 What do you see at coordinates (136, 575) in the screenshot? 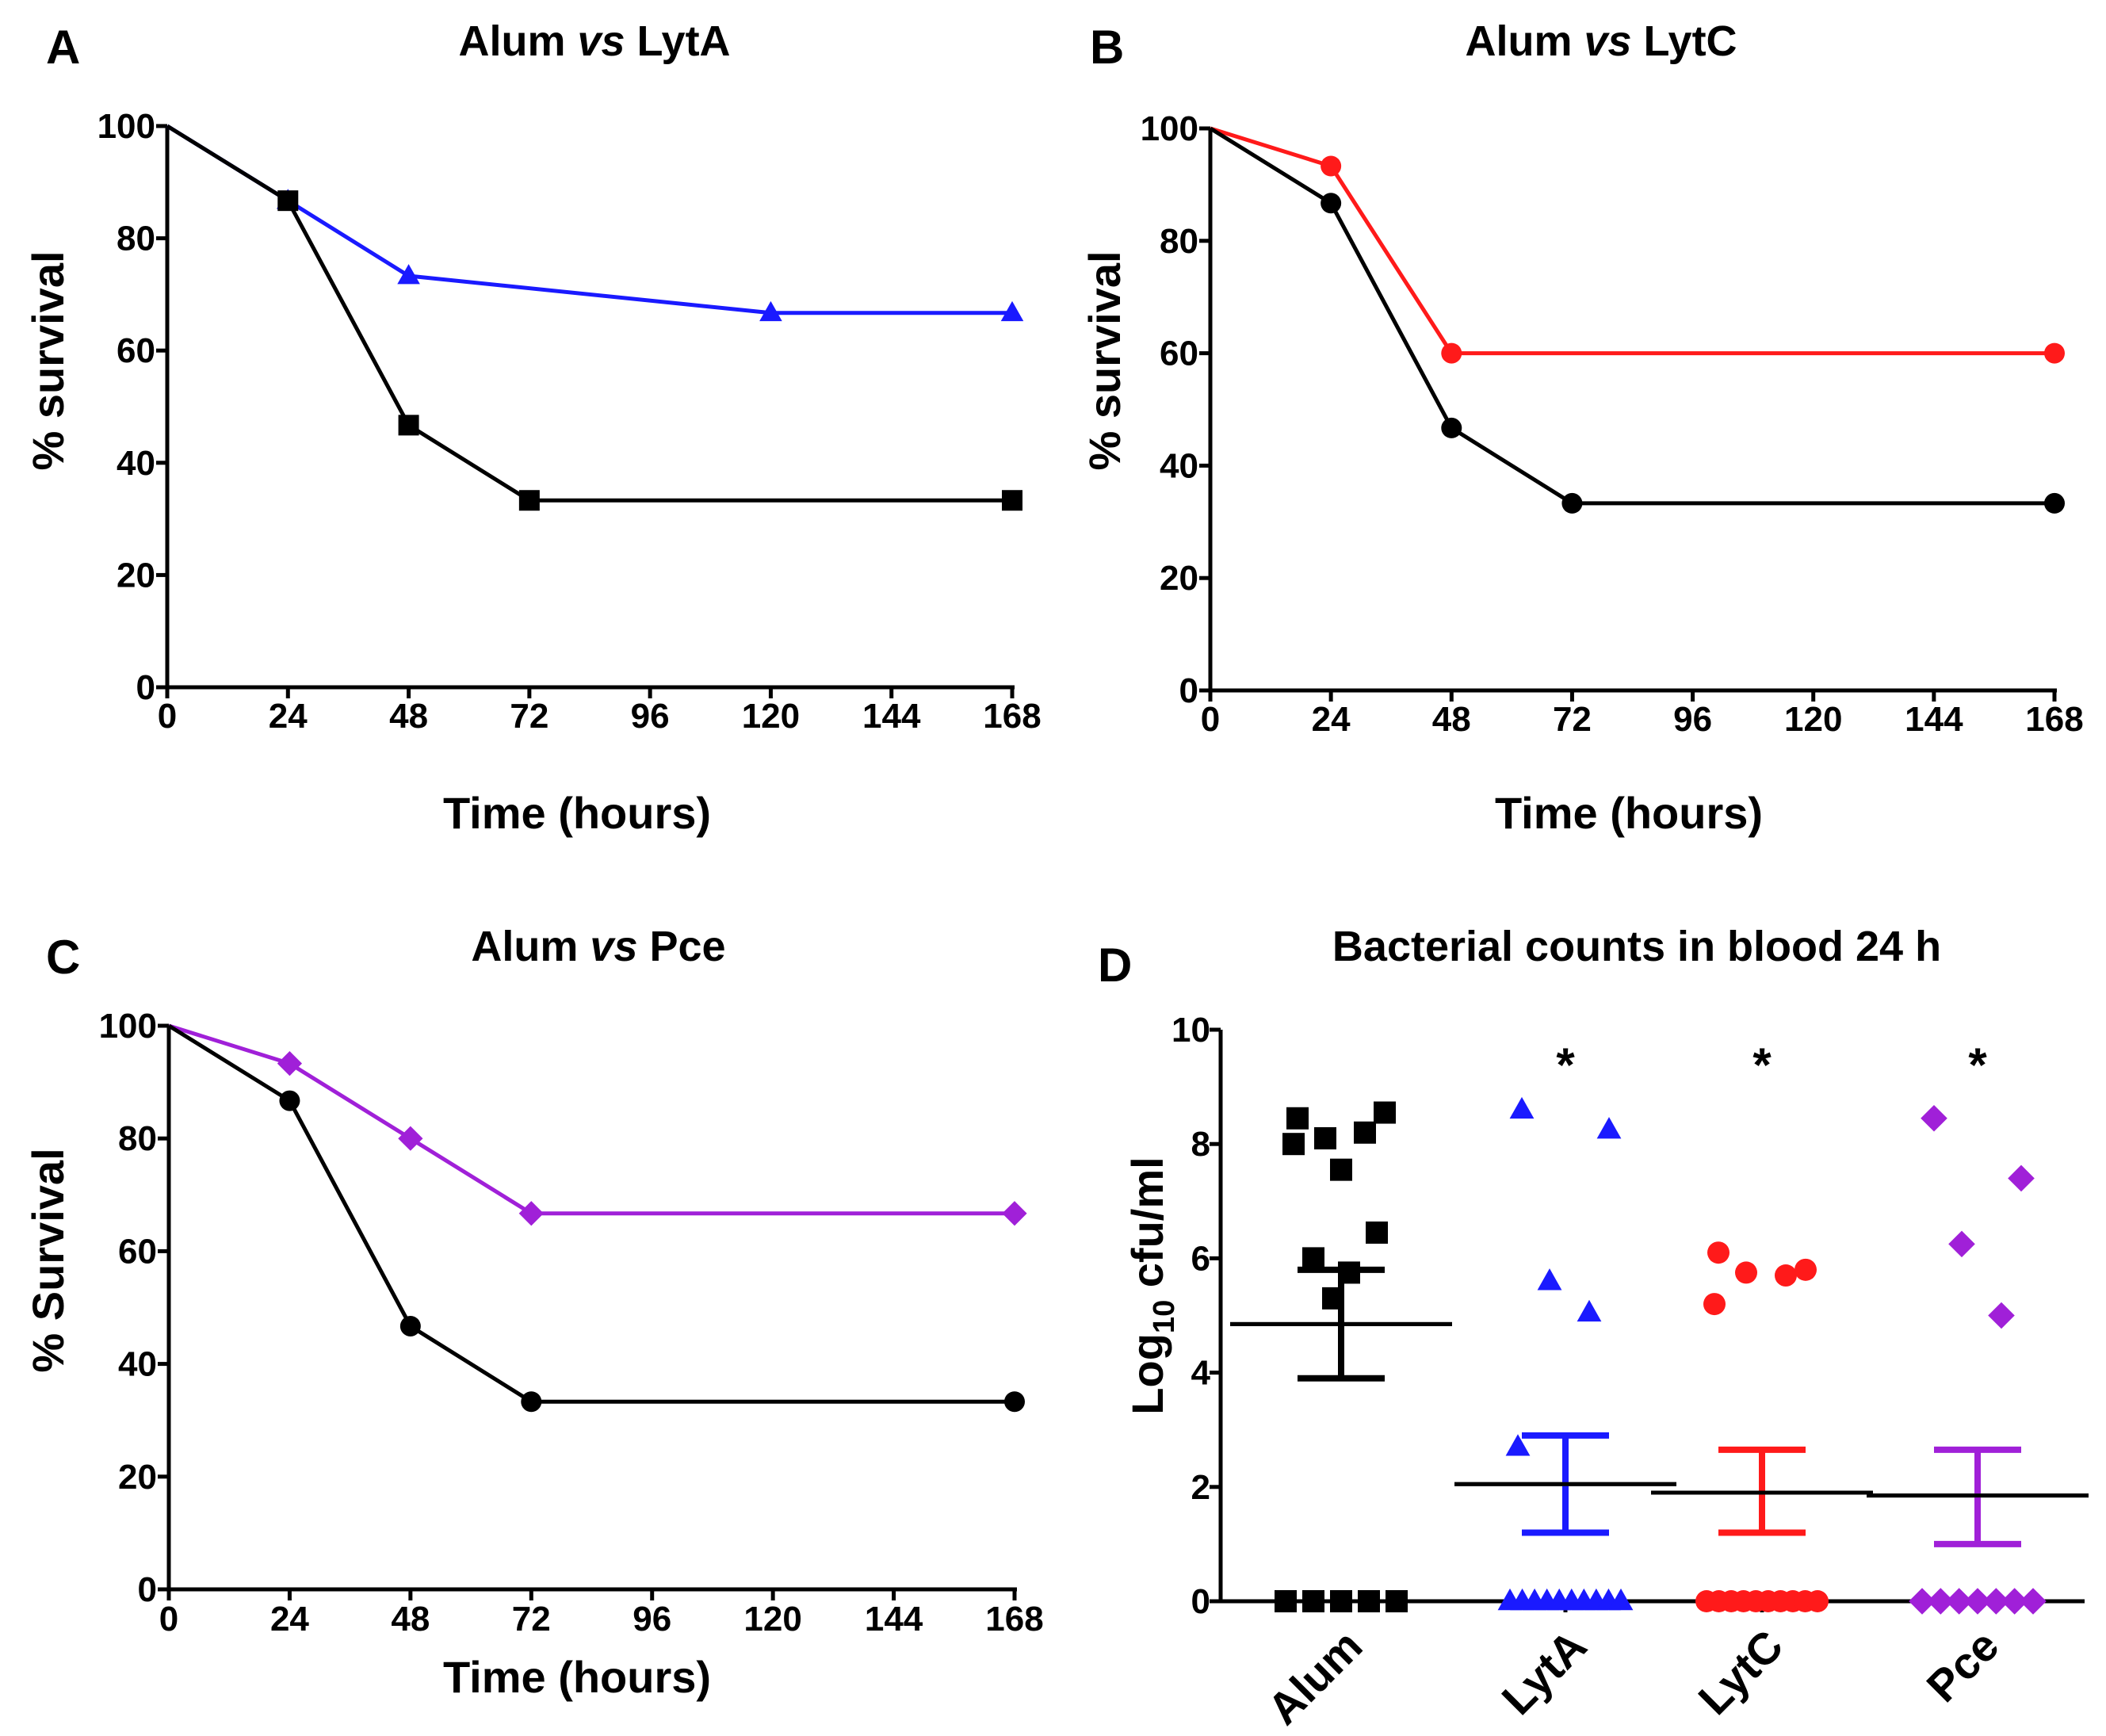
I see `panel-a-ytick-label: 20` at bounding box center [136, 575].